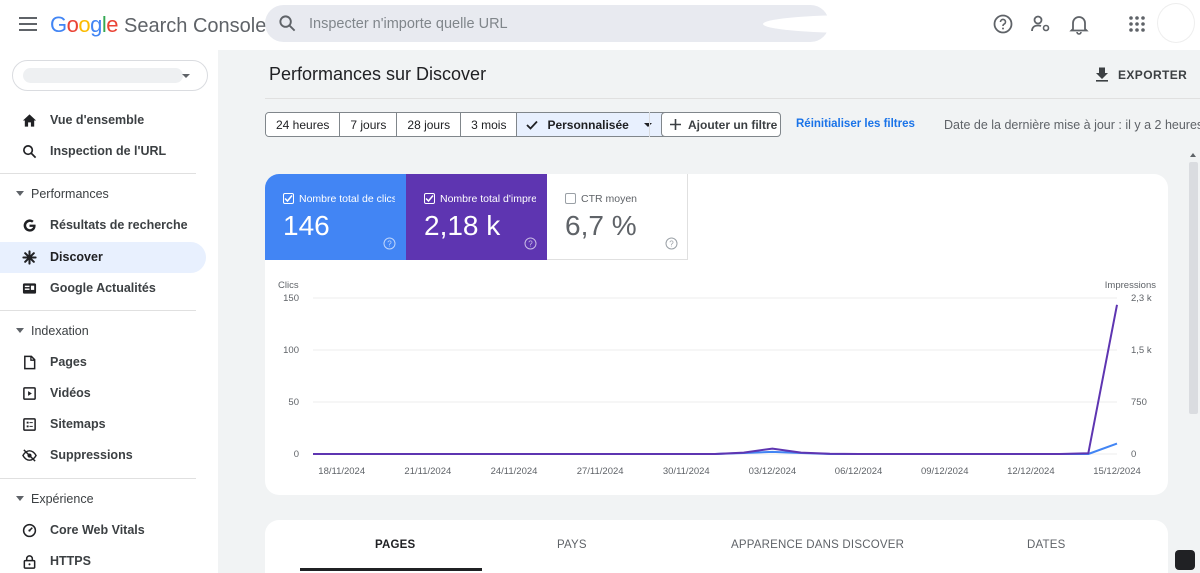 Image resolution: width=1200 pixels, height=573 pixels. I want to click on metric-card-impressions: Nombre total d'impressions 2,18 k ?, so click(476, 217).